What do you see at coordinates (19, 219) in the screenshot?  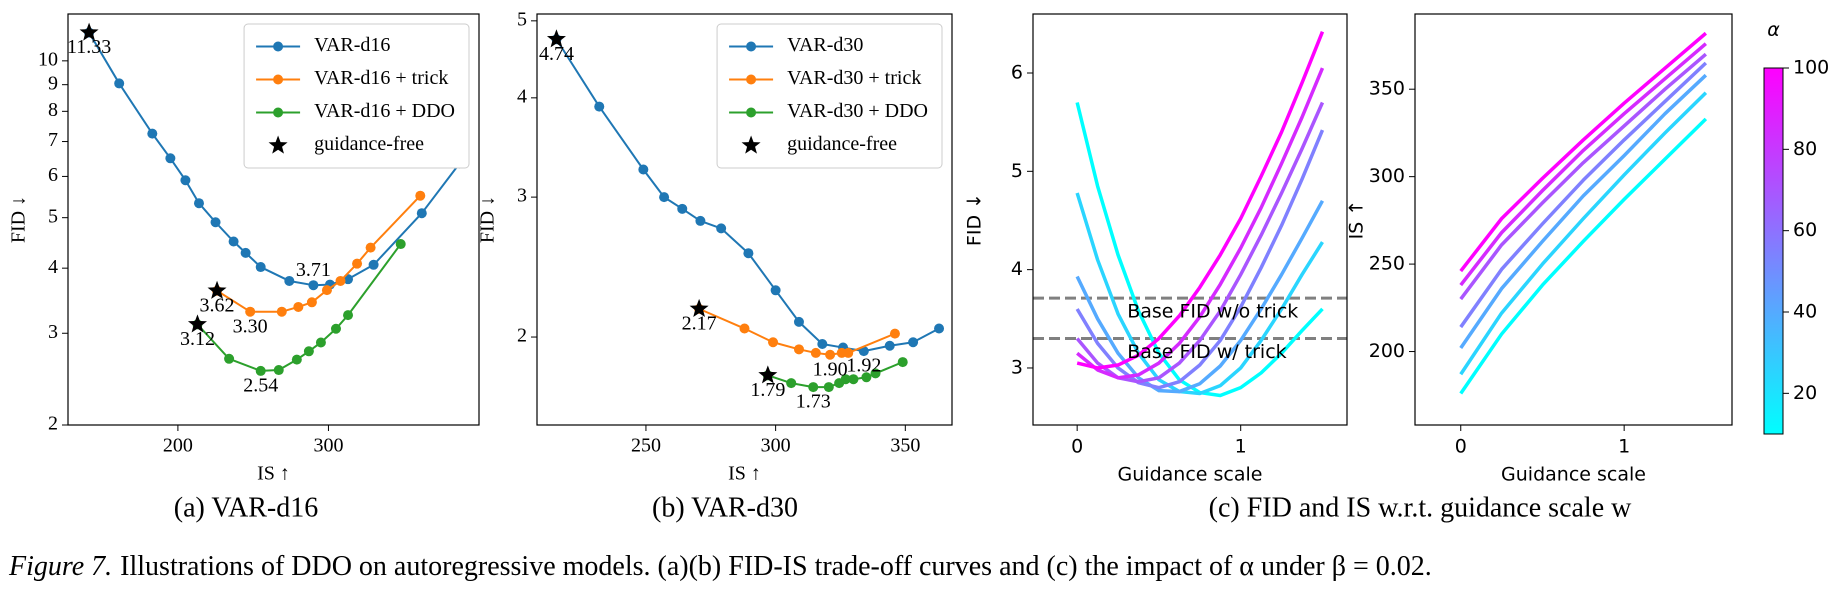 I see `y-axis-label: FID ↓` at bounding box center [19, 219].